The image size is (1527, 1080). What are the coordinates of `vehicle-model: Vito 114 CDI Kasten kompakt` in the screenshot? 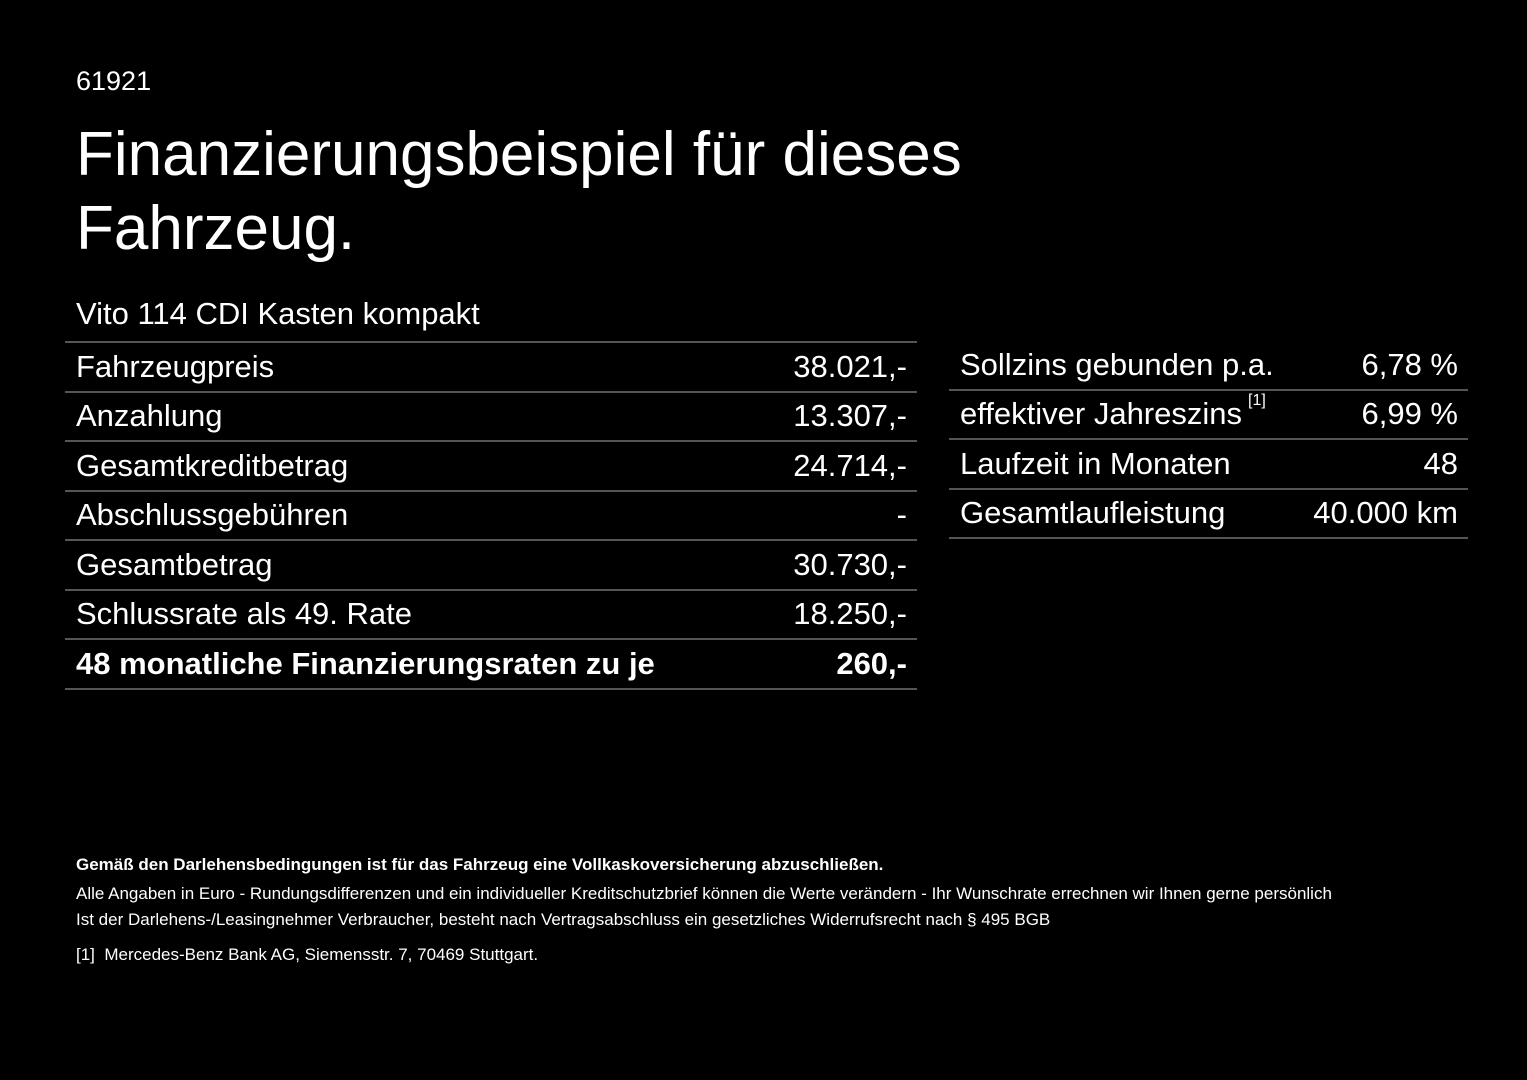 It's located at (278, 313).